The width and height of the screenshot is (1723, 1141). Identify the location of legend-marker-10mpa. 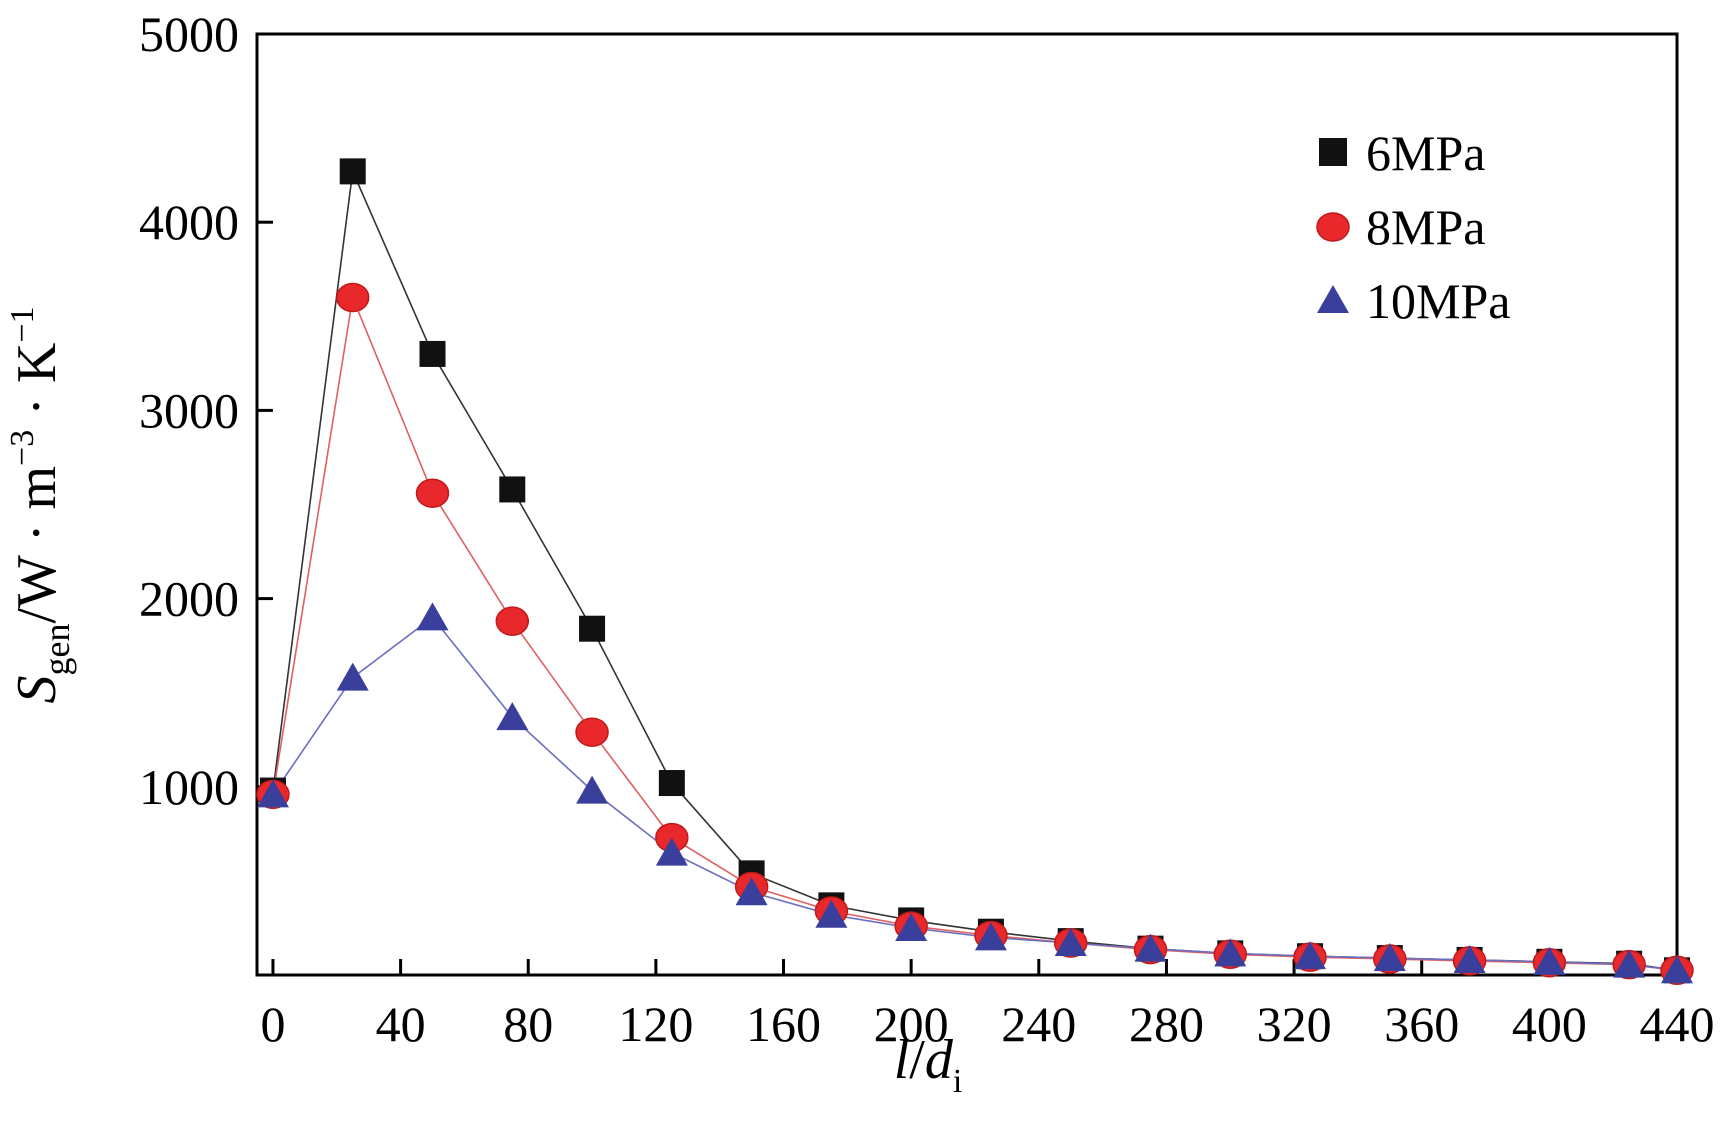
(1333, 299).